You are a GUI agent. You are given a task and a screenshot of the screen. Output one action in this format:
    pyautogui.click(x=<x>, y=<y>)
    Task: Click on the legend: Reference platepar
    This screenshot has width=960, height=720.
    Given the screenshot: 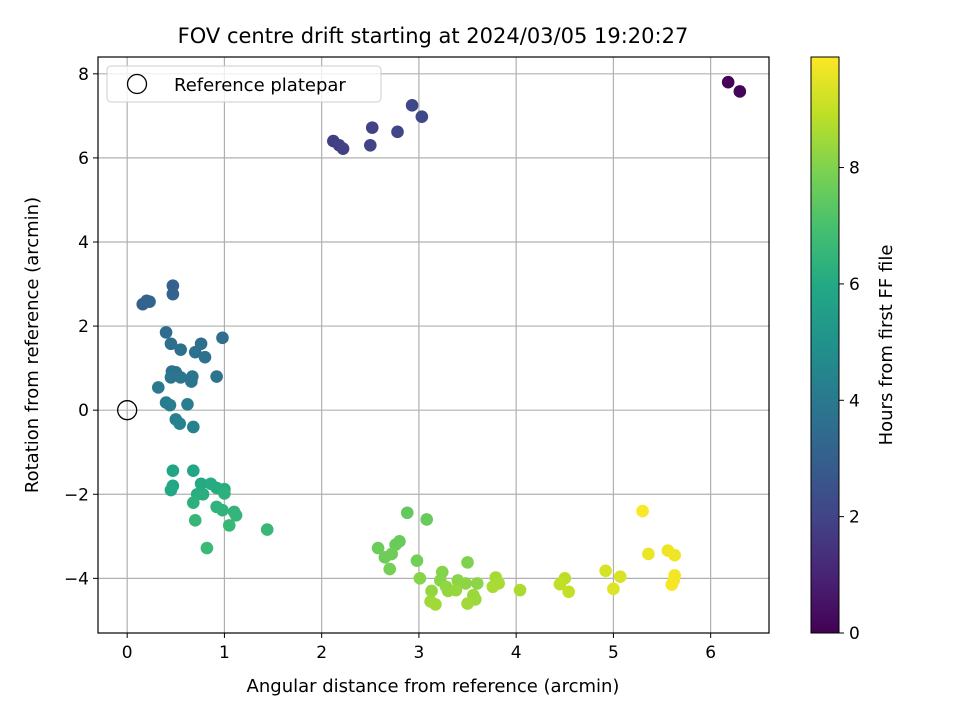 What is the action you would take?
    pyautogui.click(x=244, y=84)
    